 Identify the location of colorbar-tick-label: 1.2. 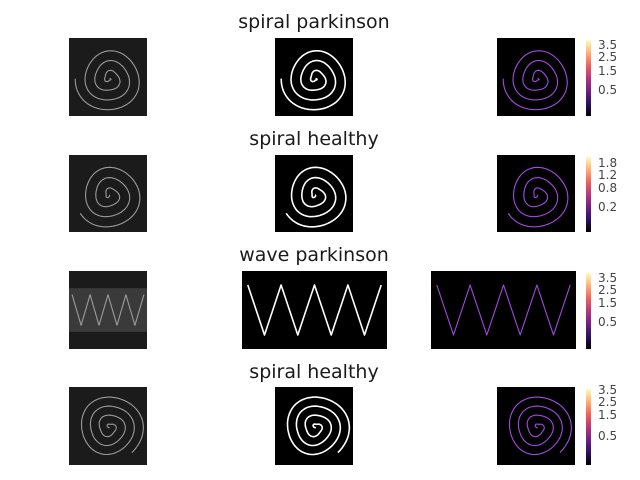
(608, 175).